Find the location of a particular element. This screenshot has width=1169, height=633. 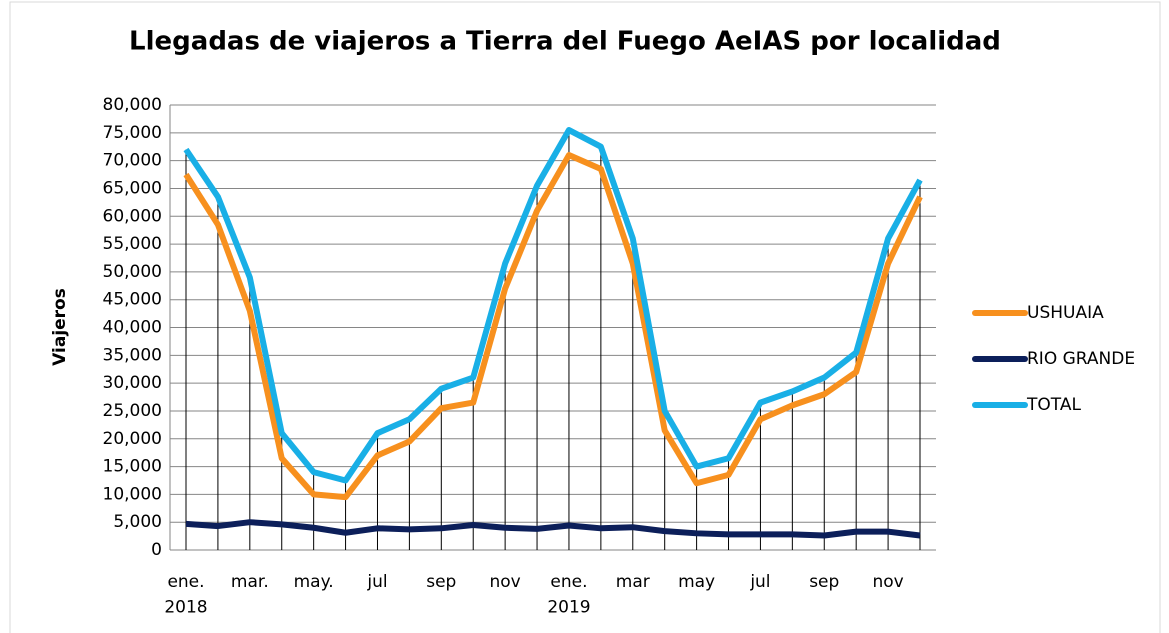

y-tick-label: 0 is located at coordinates (156, 550).